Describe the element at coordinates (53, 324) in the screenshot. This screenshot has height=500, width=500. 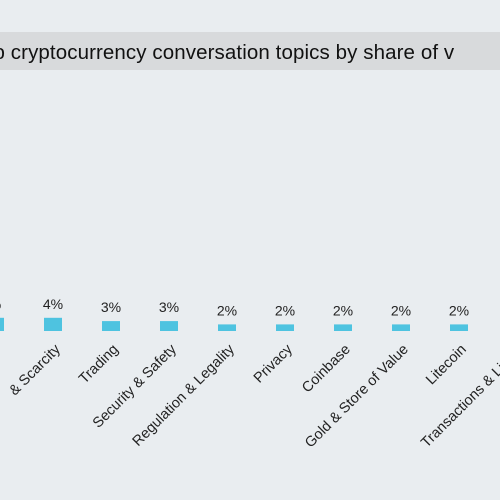
I see `bar--scarcity` at that location.